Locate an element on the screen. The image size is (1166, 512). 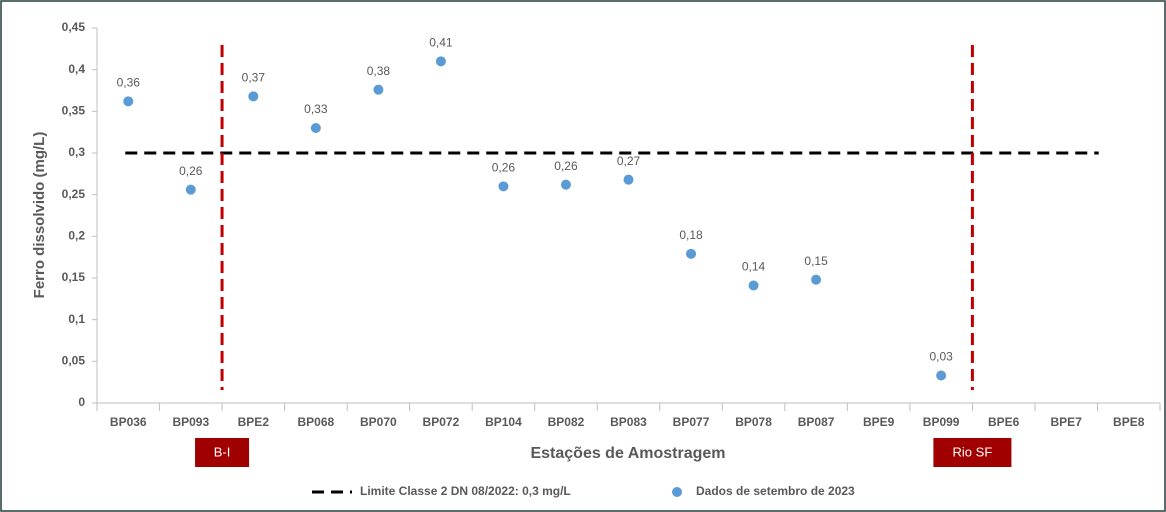
x-tick-label: BP093 is located at coordinates (190, 422).